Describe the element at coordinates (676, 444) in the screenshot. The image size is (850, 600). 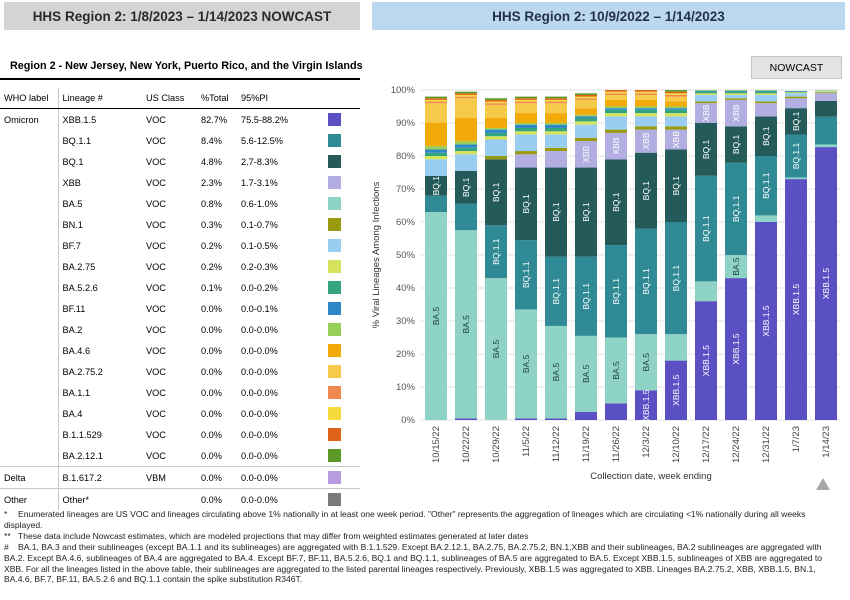
I see `x-tick-label: 12/10/22` at that location.